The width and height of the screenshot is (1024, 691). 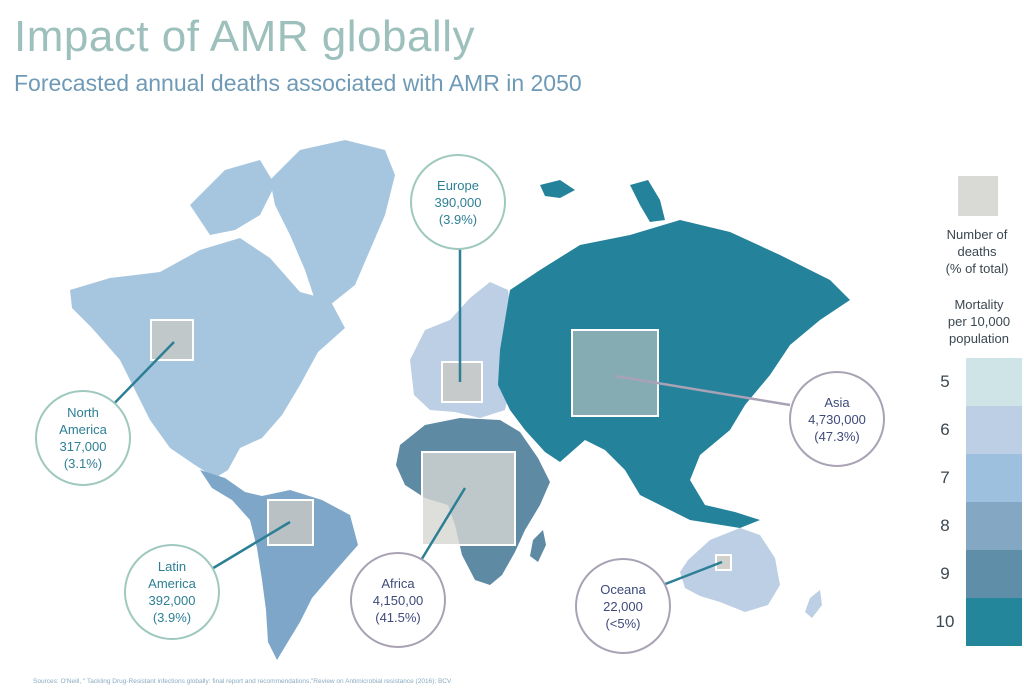 What do you see at coordinates (945, 429) in the screenshot?
I see `scale-label-6: 6` at bounding box center [945, 429].